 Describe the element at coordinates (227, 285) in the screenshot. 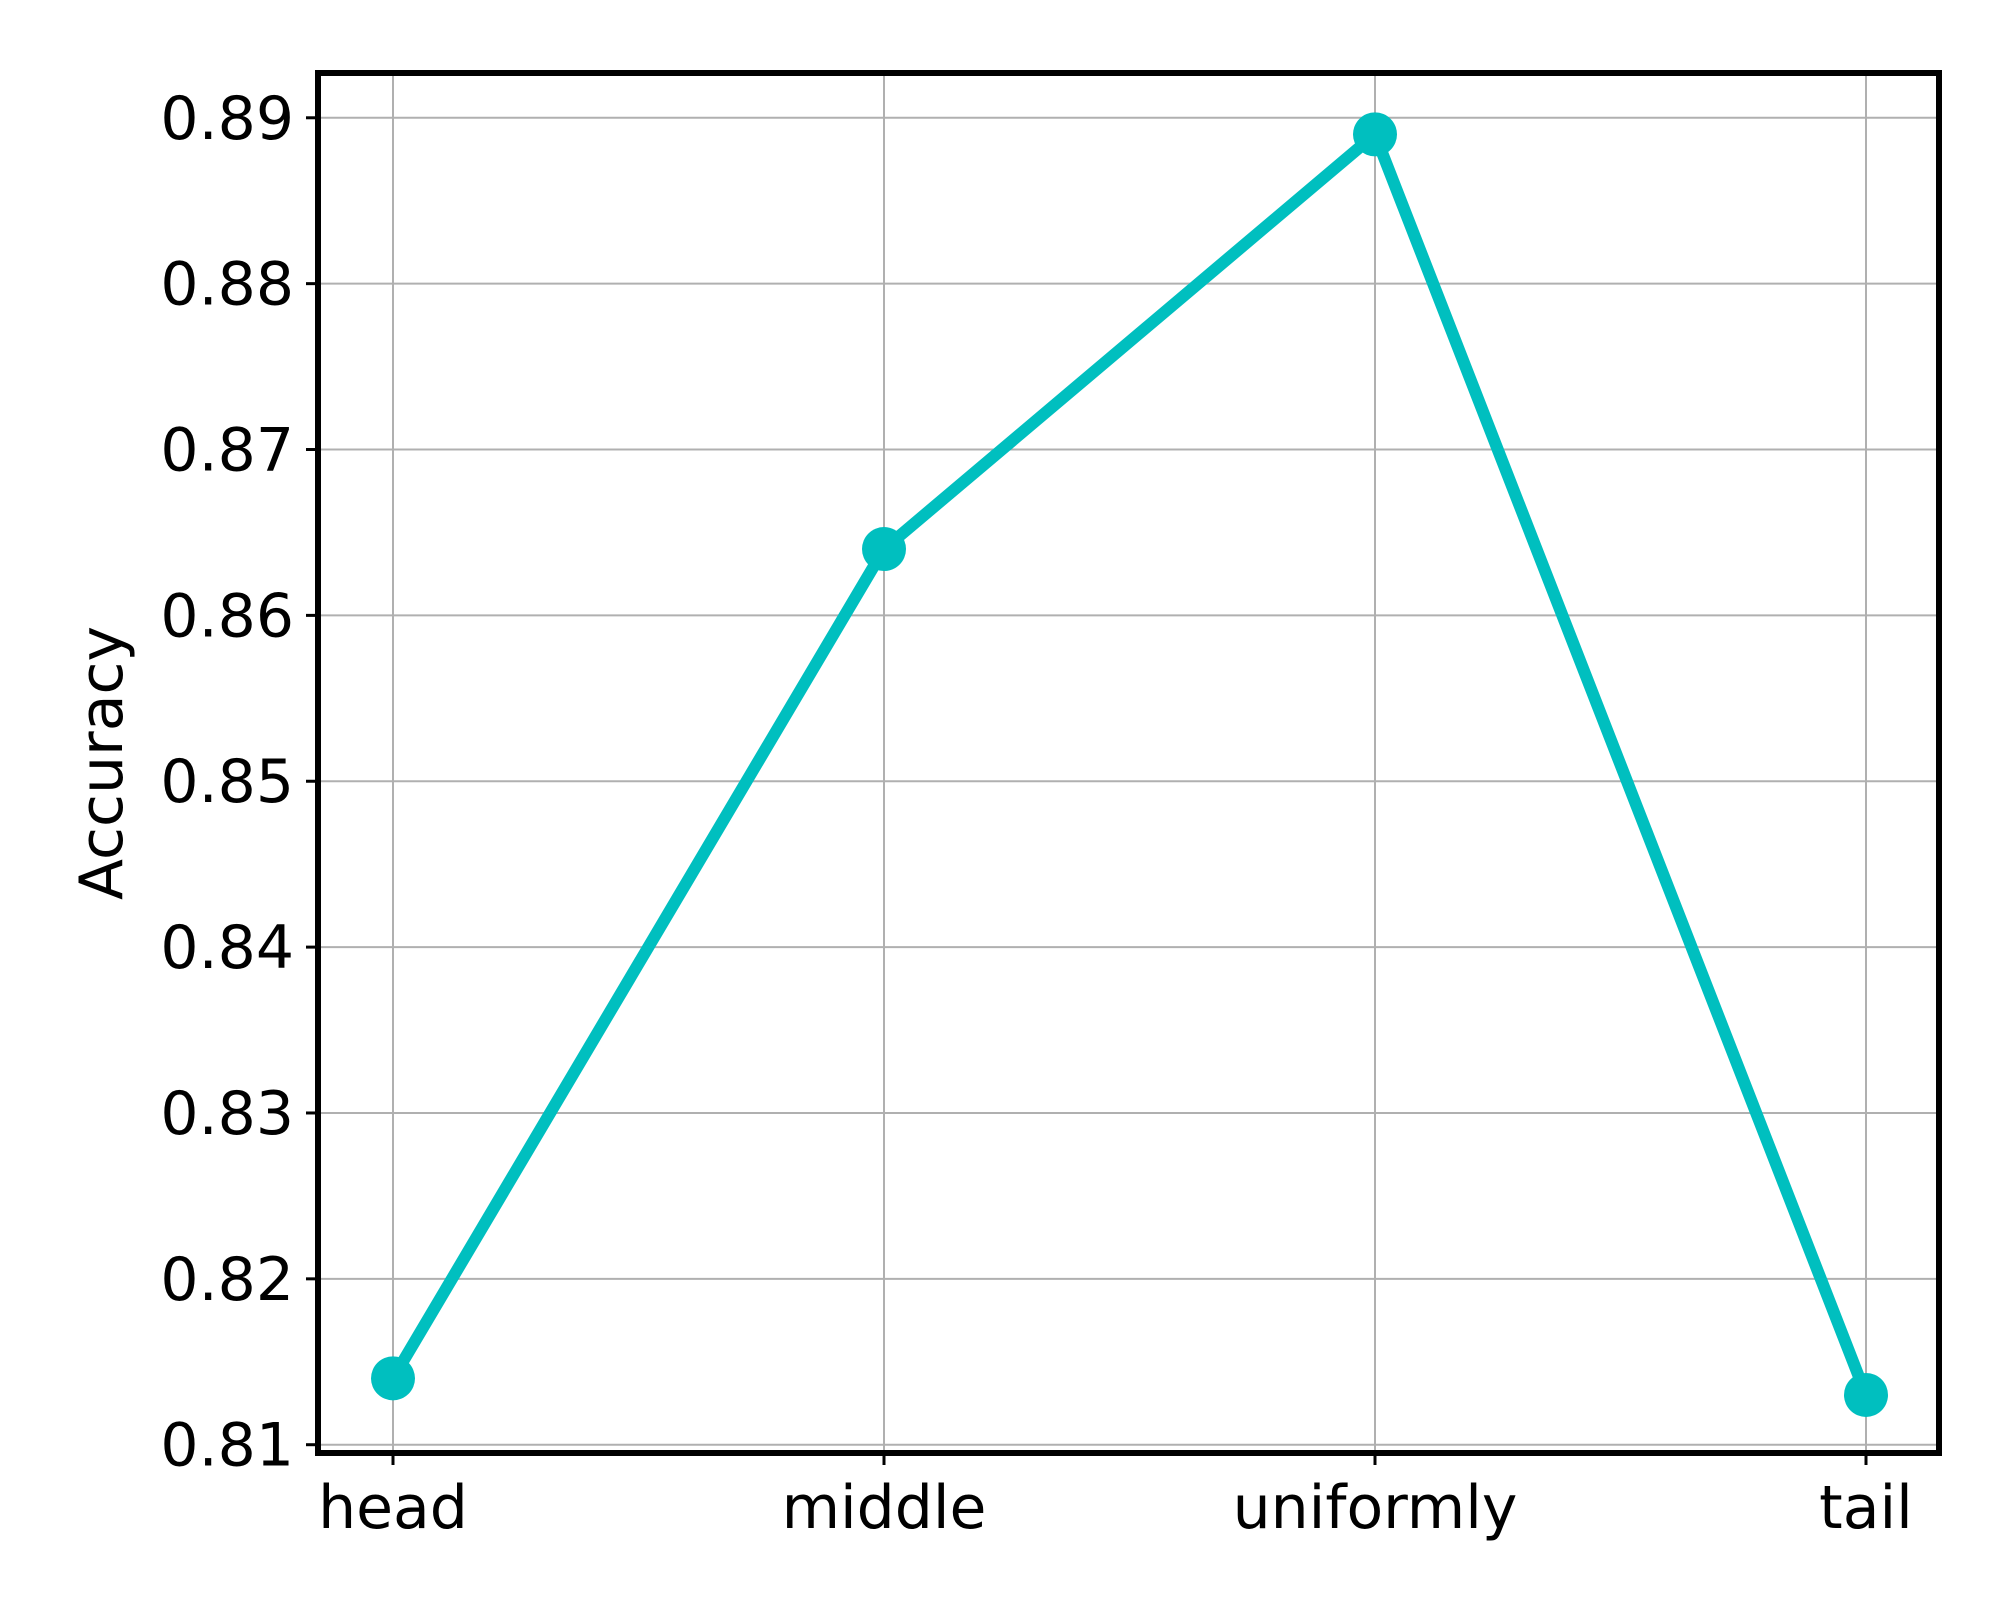

I see `y-tick-label: 0.88` at that location.